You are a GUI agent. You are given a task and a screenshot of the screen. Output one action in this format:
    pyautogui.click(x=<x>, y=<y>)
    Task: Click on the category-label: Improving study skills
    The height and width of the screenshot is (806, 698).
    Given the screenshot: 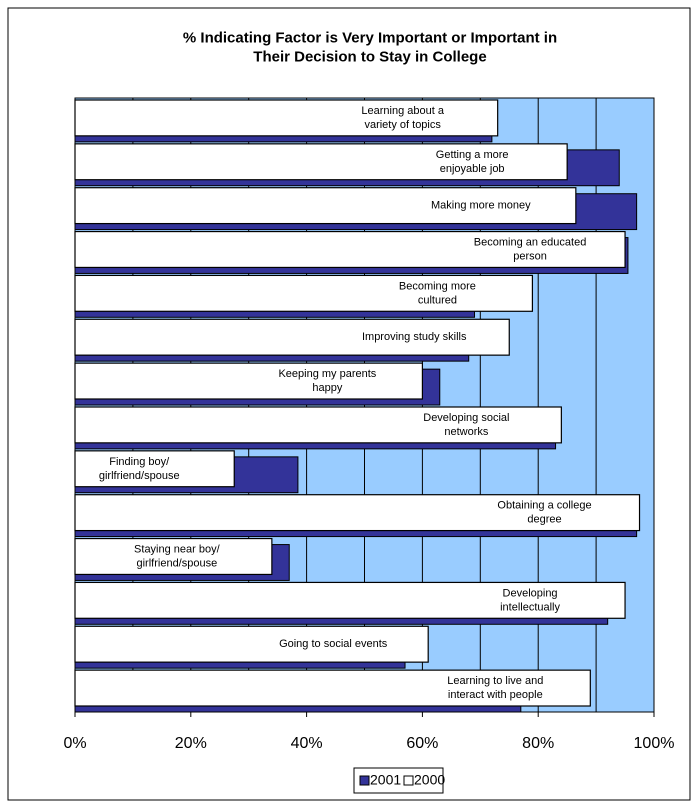 What is the action you would take?
    pyautogui.click(x=414, y=337)
    